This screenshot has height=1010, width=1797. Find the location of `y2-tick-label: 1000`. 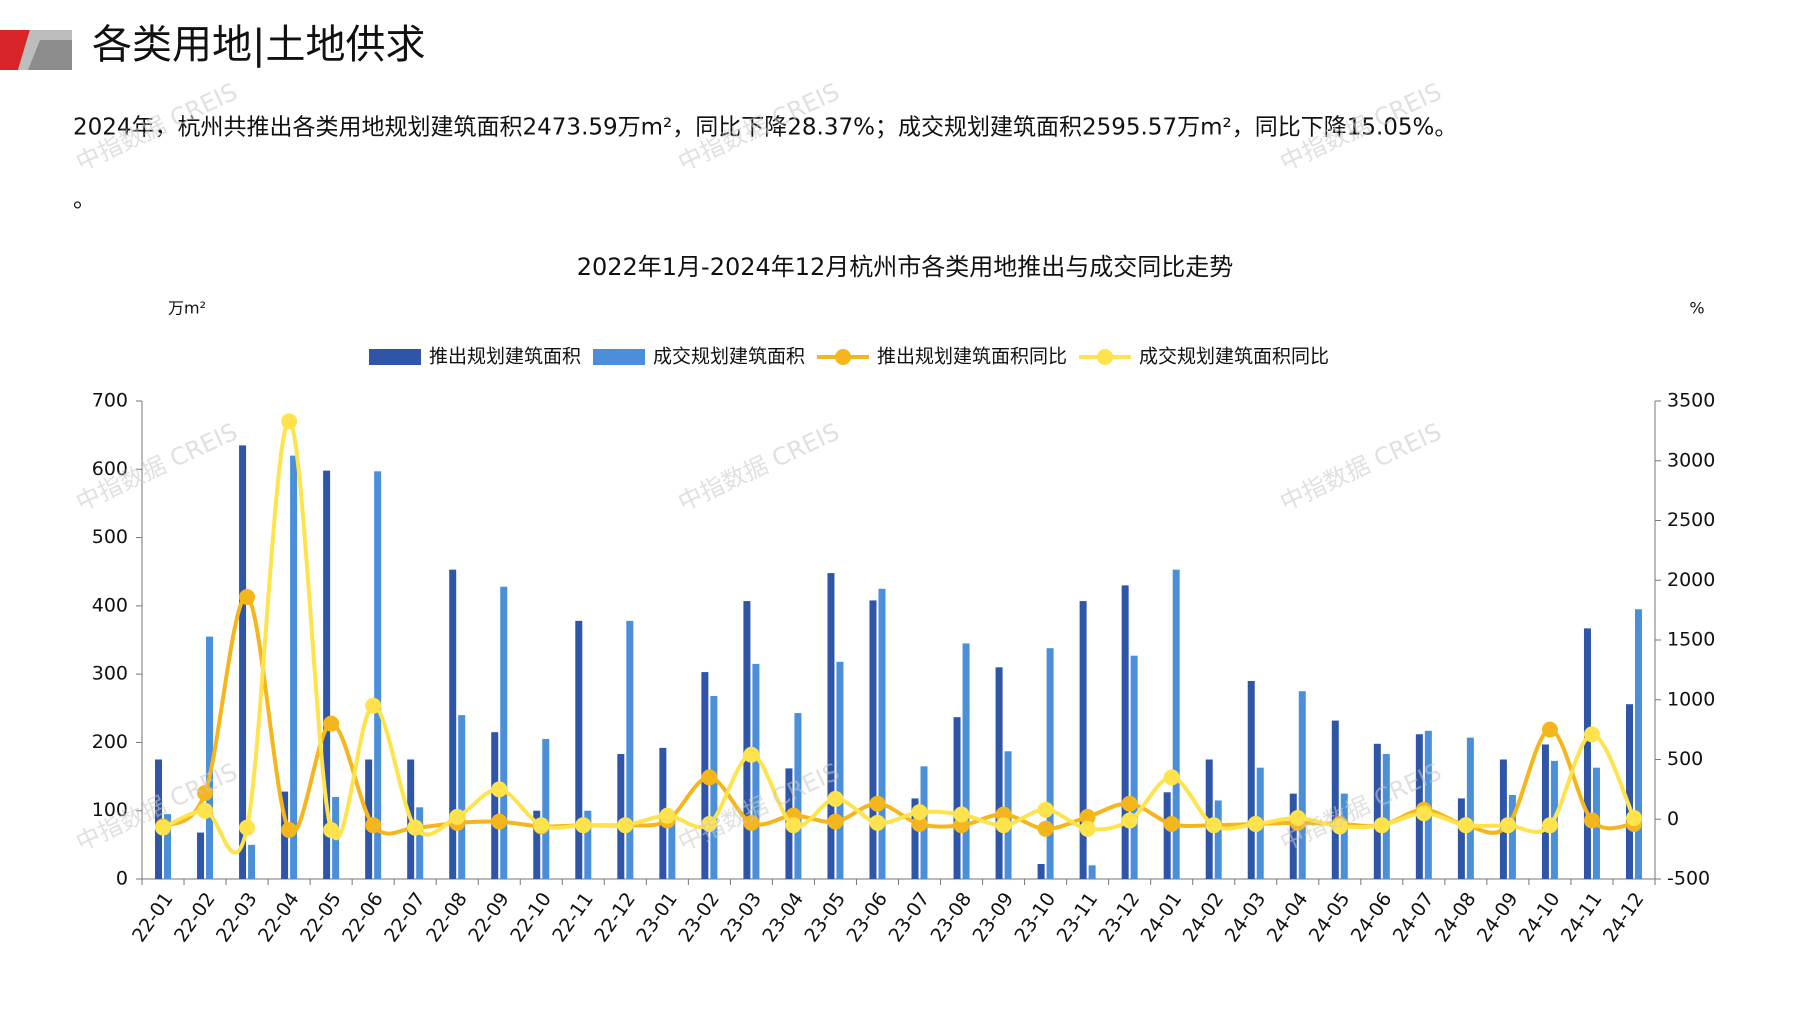

y2-tick-label: 1000 is located at coordinates (1691, 699).